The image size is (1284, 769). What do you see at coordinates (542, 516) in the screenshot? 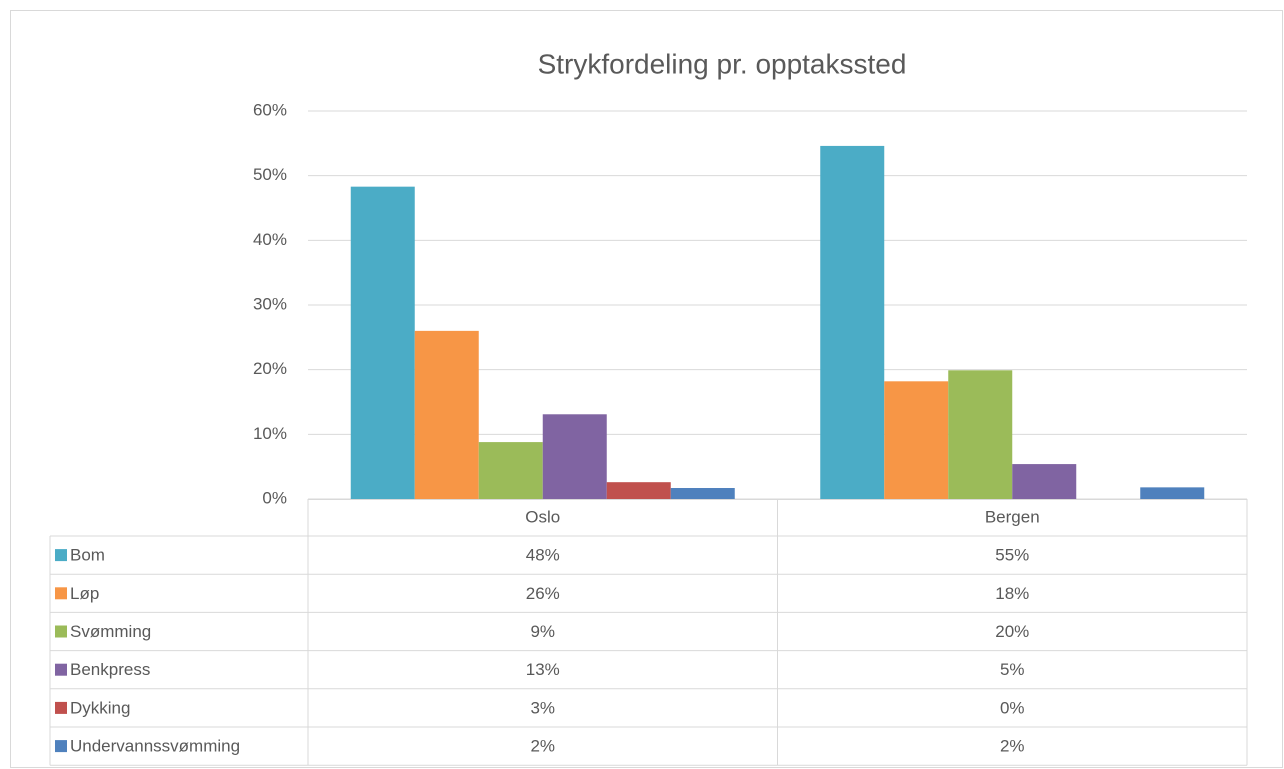
I see `x-tick-label: Oslo` at bounding box center [542, 516].